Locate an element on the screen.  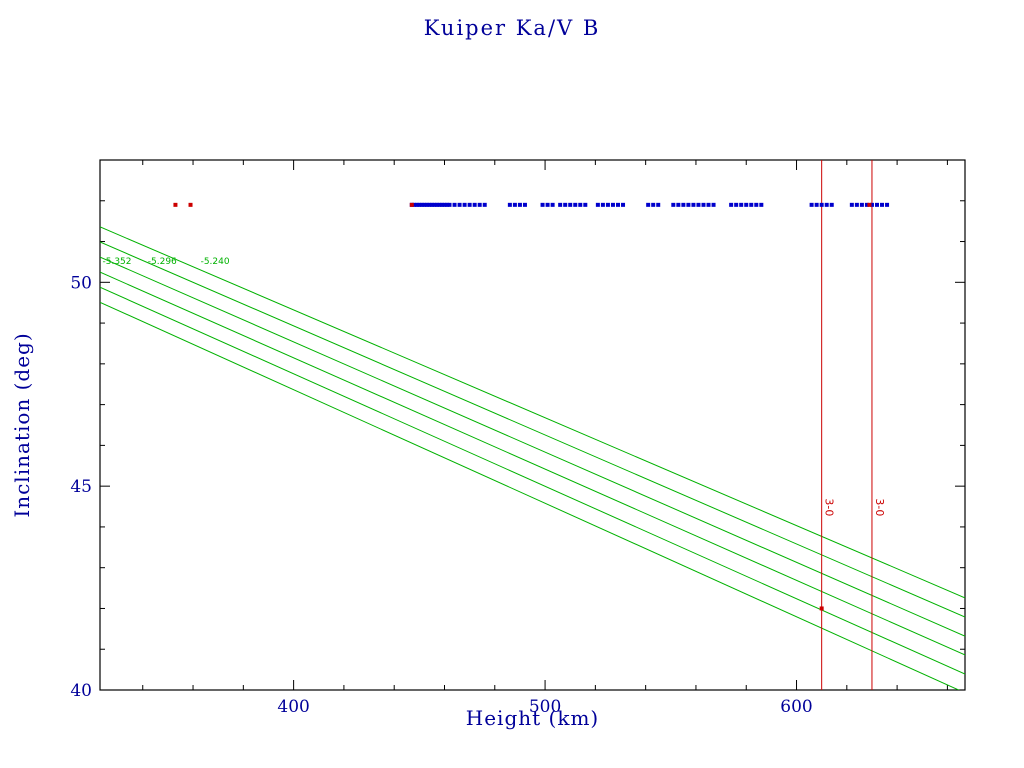
green-line-labels: -5.352 -5.296 -5.240 is located at coordinates (166, 262).